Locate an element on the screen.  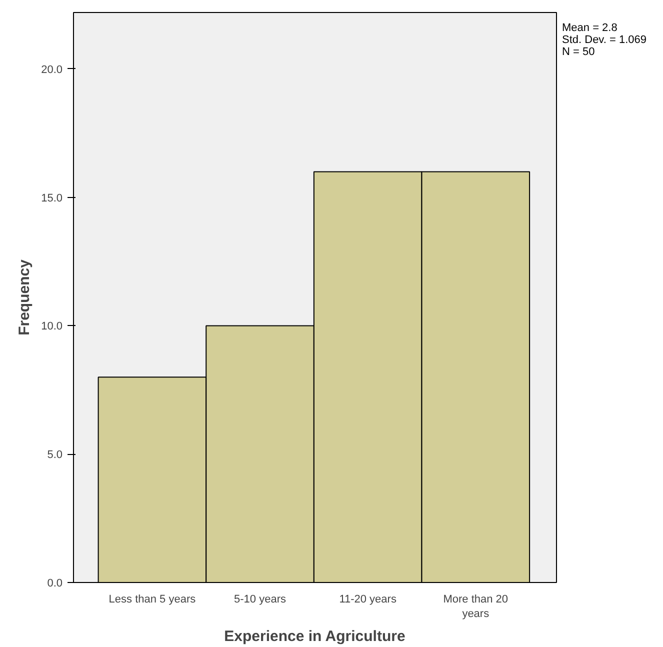
y-tick-label: 0.0 is located at coordinates (55, 584).